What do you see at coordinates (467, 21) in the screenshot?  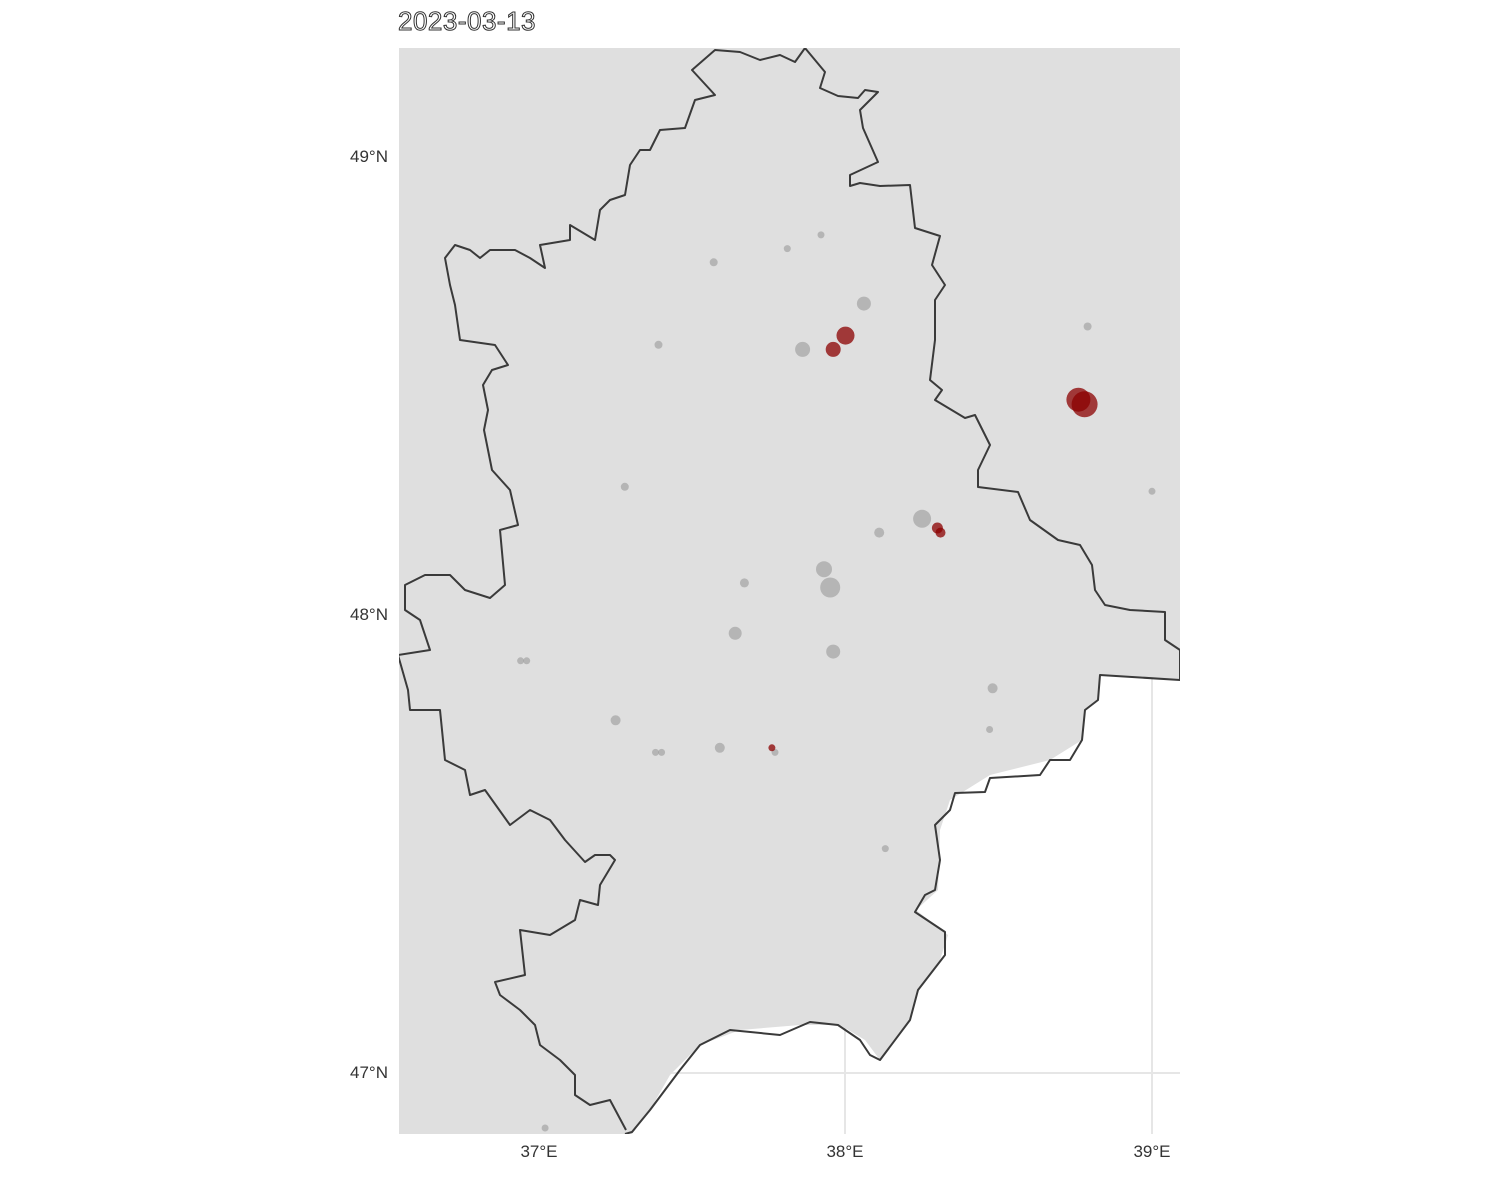 I see `map-title: 2023-03-13` at bounding box center [467, 21].